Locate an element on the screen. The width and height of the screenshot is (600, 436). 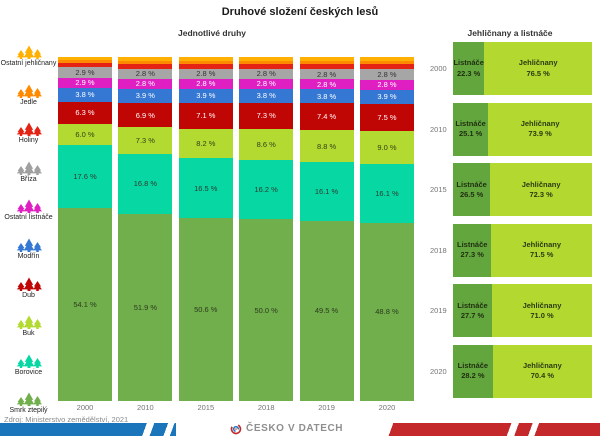
horizontal-stacked-bar: Listnáče 27.7 % Jehličnany 71.0 % is located at coordinates (522, 311).